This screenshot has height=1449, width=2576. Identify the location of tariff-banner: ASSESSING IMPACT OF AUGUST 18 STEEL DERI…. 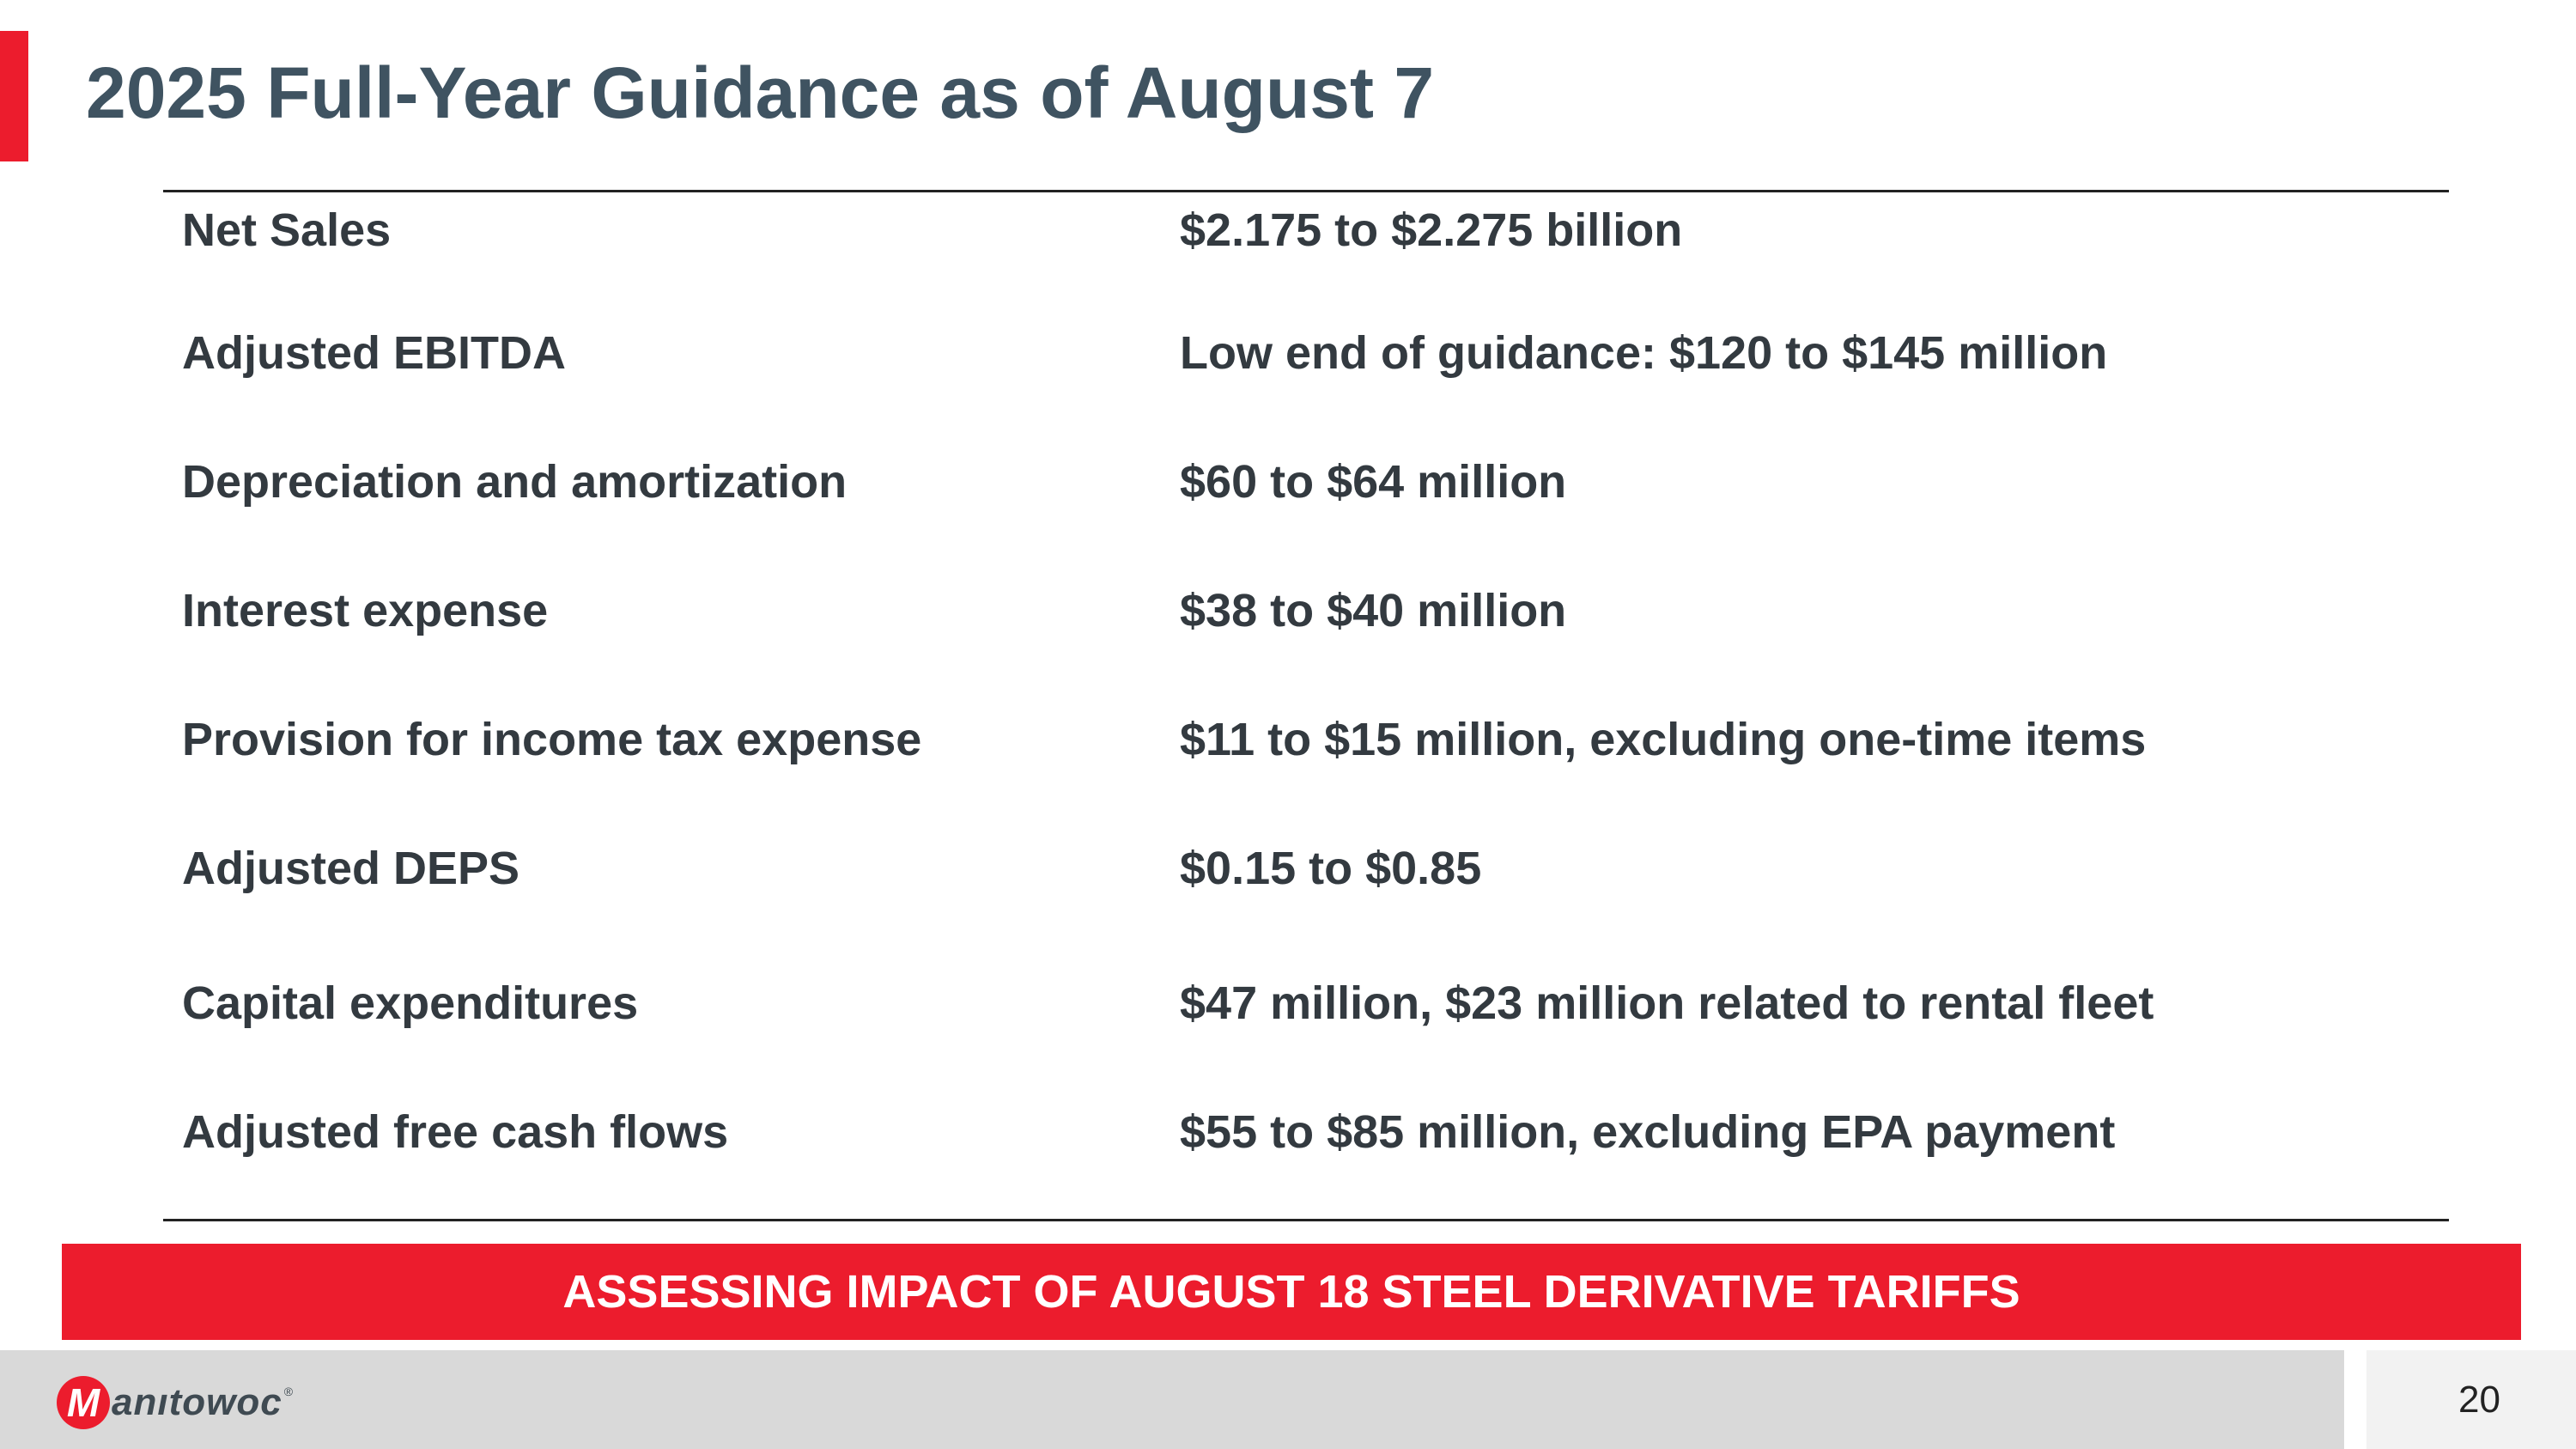
(1291, 1292).